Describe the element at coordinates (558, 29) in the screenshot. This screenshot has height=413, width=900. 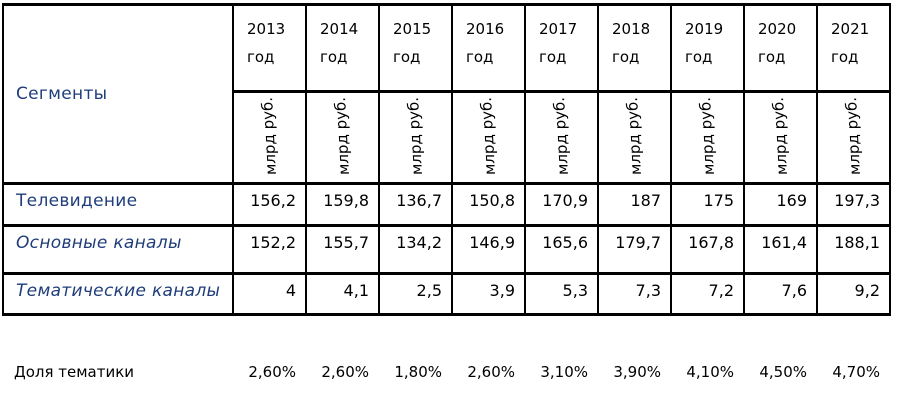
I see `year-value: 2017` at that location.